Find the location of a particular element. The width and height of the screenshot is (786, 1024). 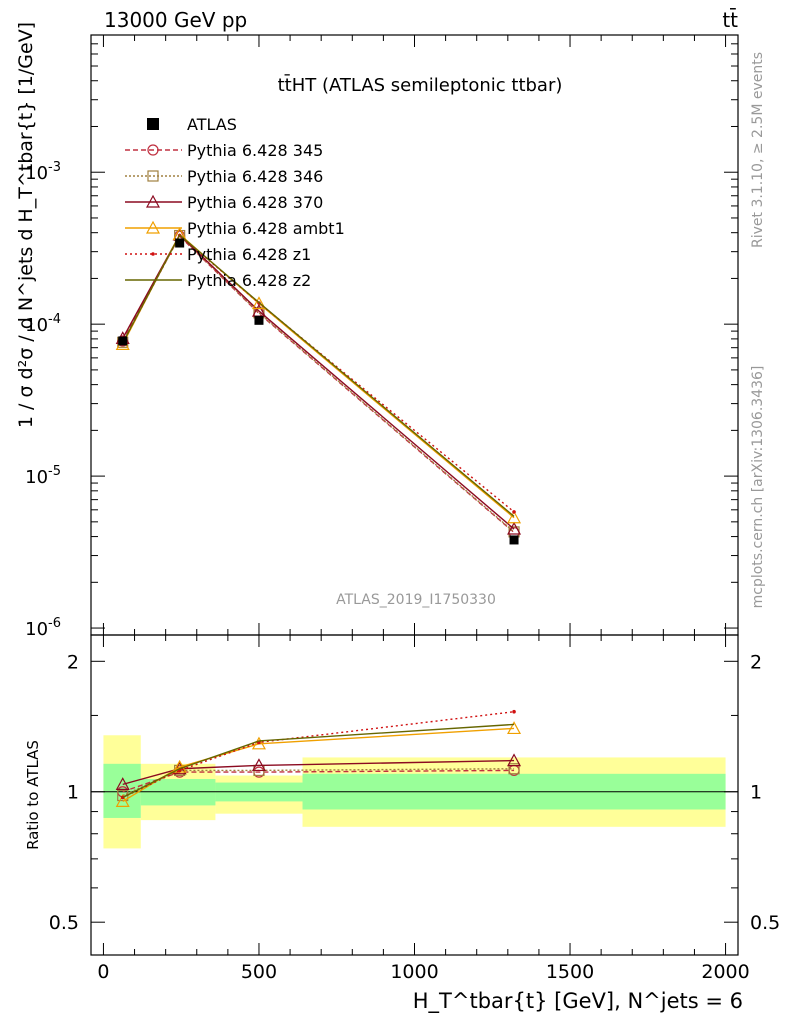

legend-label: ATLAS is located at coordinates (212, 124).